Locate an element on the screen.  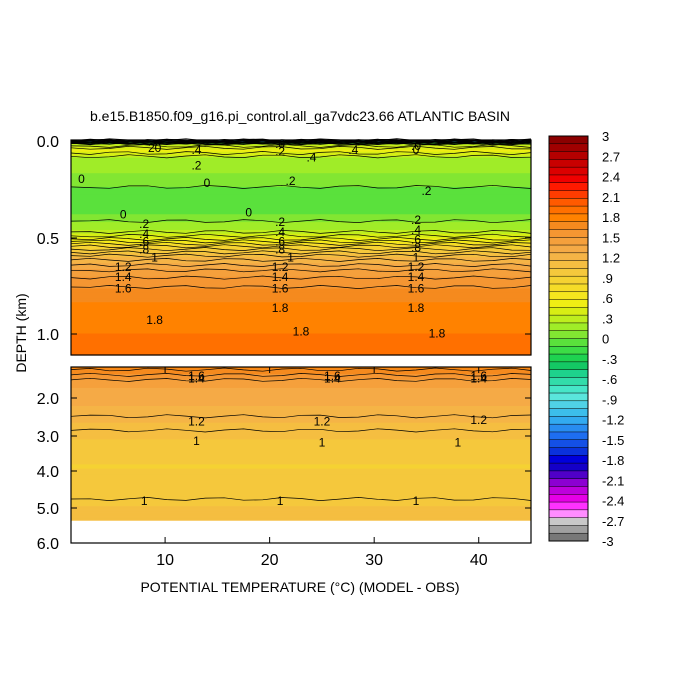
y-tick-label: 0.0 is located at coordinates (48, 142).